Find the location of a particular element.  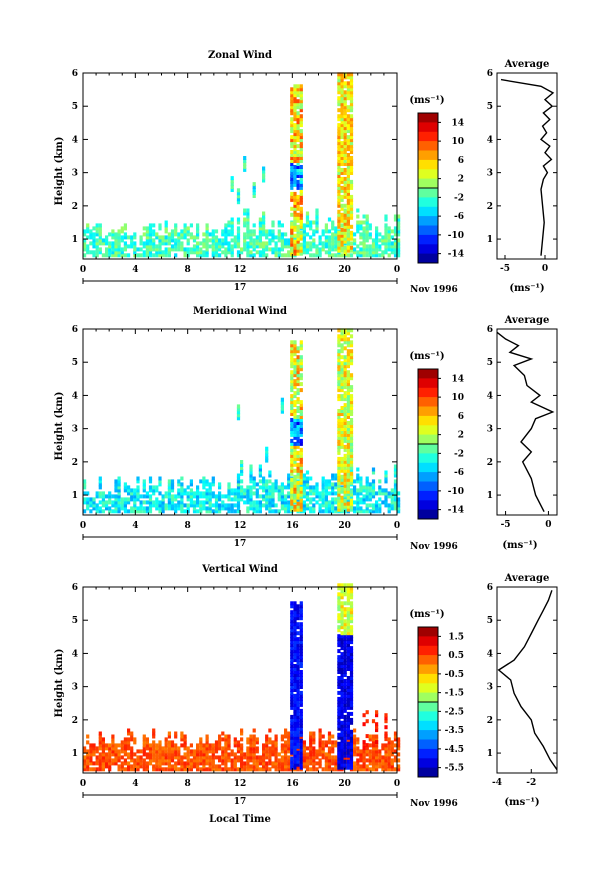

date-label: Nov 1996 is located at coordinates (434, 290).